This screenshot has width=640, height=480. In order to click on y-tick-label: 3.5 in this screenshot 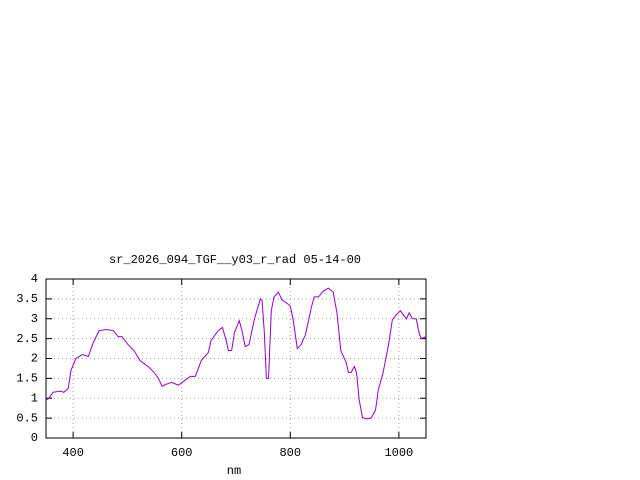, I will do `click(27, 299)`.